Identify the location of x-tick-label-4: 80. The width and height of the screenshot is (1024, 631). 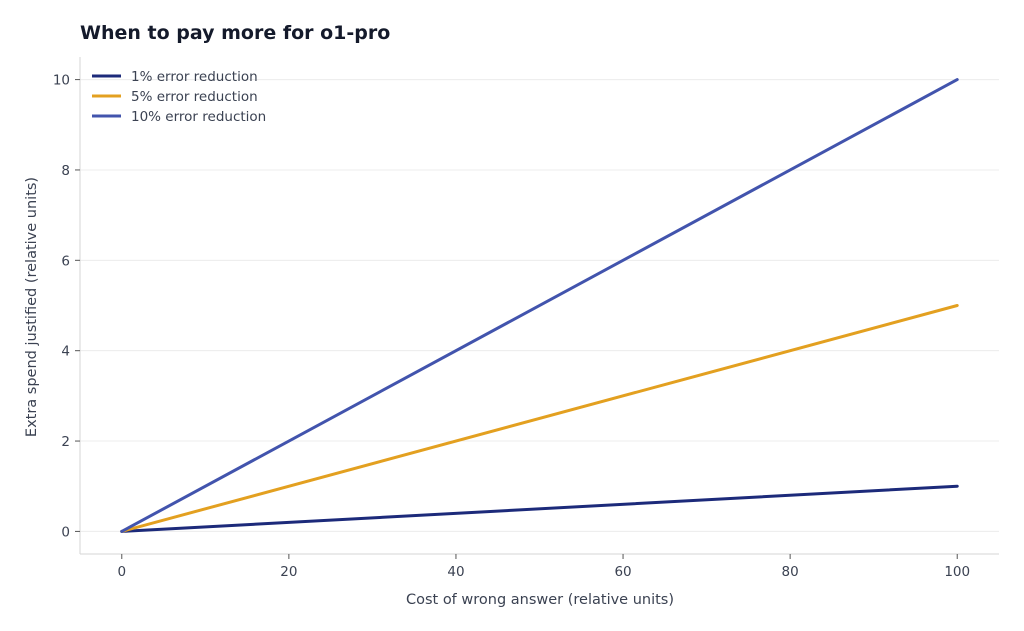
(790, 572).